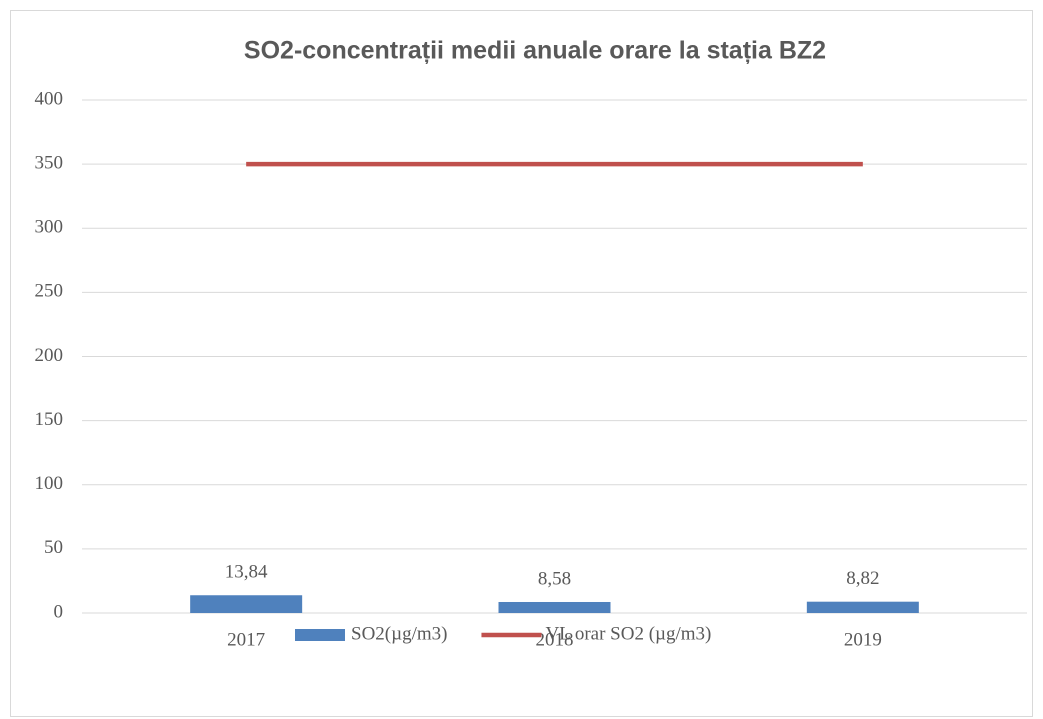  What do you see at coordinates (49, 483) in the screenshot?
I see `y-tick-label: 100` at bounding box center [49, 483].